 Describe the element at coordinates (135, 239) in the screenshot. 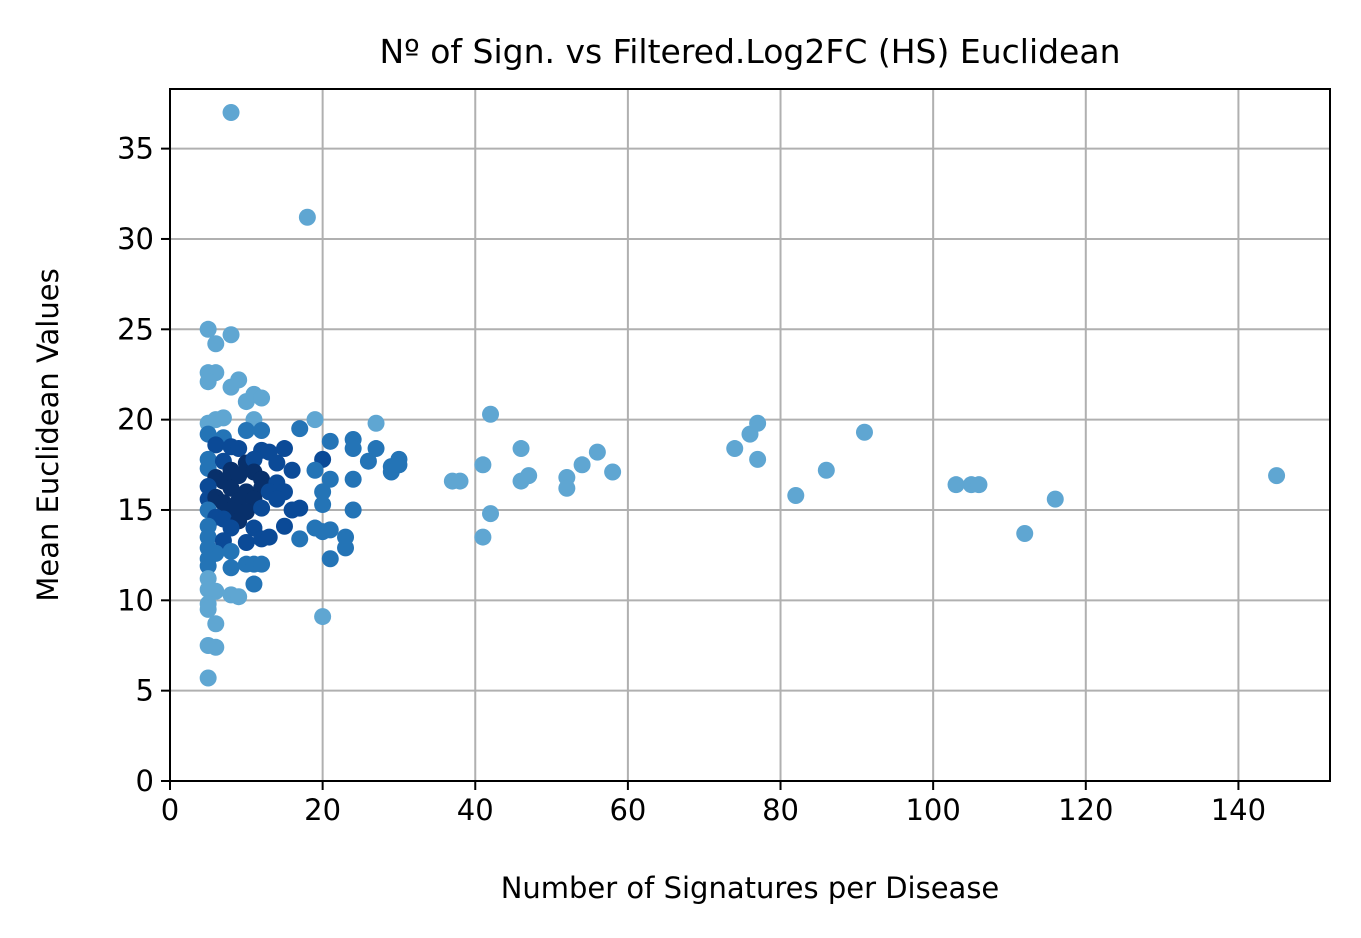

I see `y-tick-label: 30` at that location.